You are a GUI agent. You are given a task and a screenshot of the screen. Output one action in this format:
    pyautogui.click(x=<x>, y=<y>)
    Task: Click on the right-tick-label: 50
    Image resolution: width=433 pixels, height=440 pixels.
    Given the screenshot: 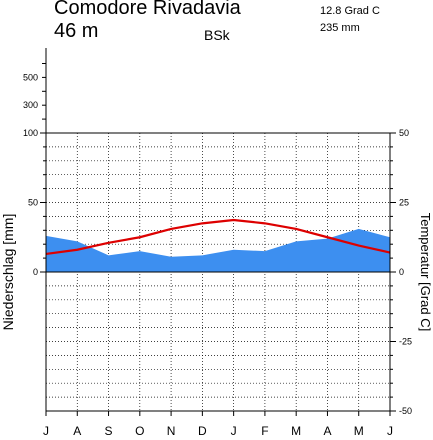 What is the action you would take?
    pyautogui.click(x=404, y=133)
    